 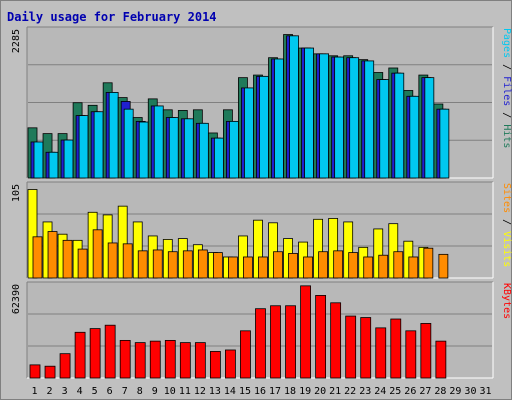 What do you see at coordinates (50, 391) in the screenshot?
I see `x-tick-label: 2` at bounding box center [50, 391].